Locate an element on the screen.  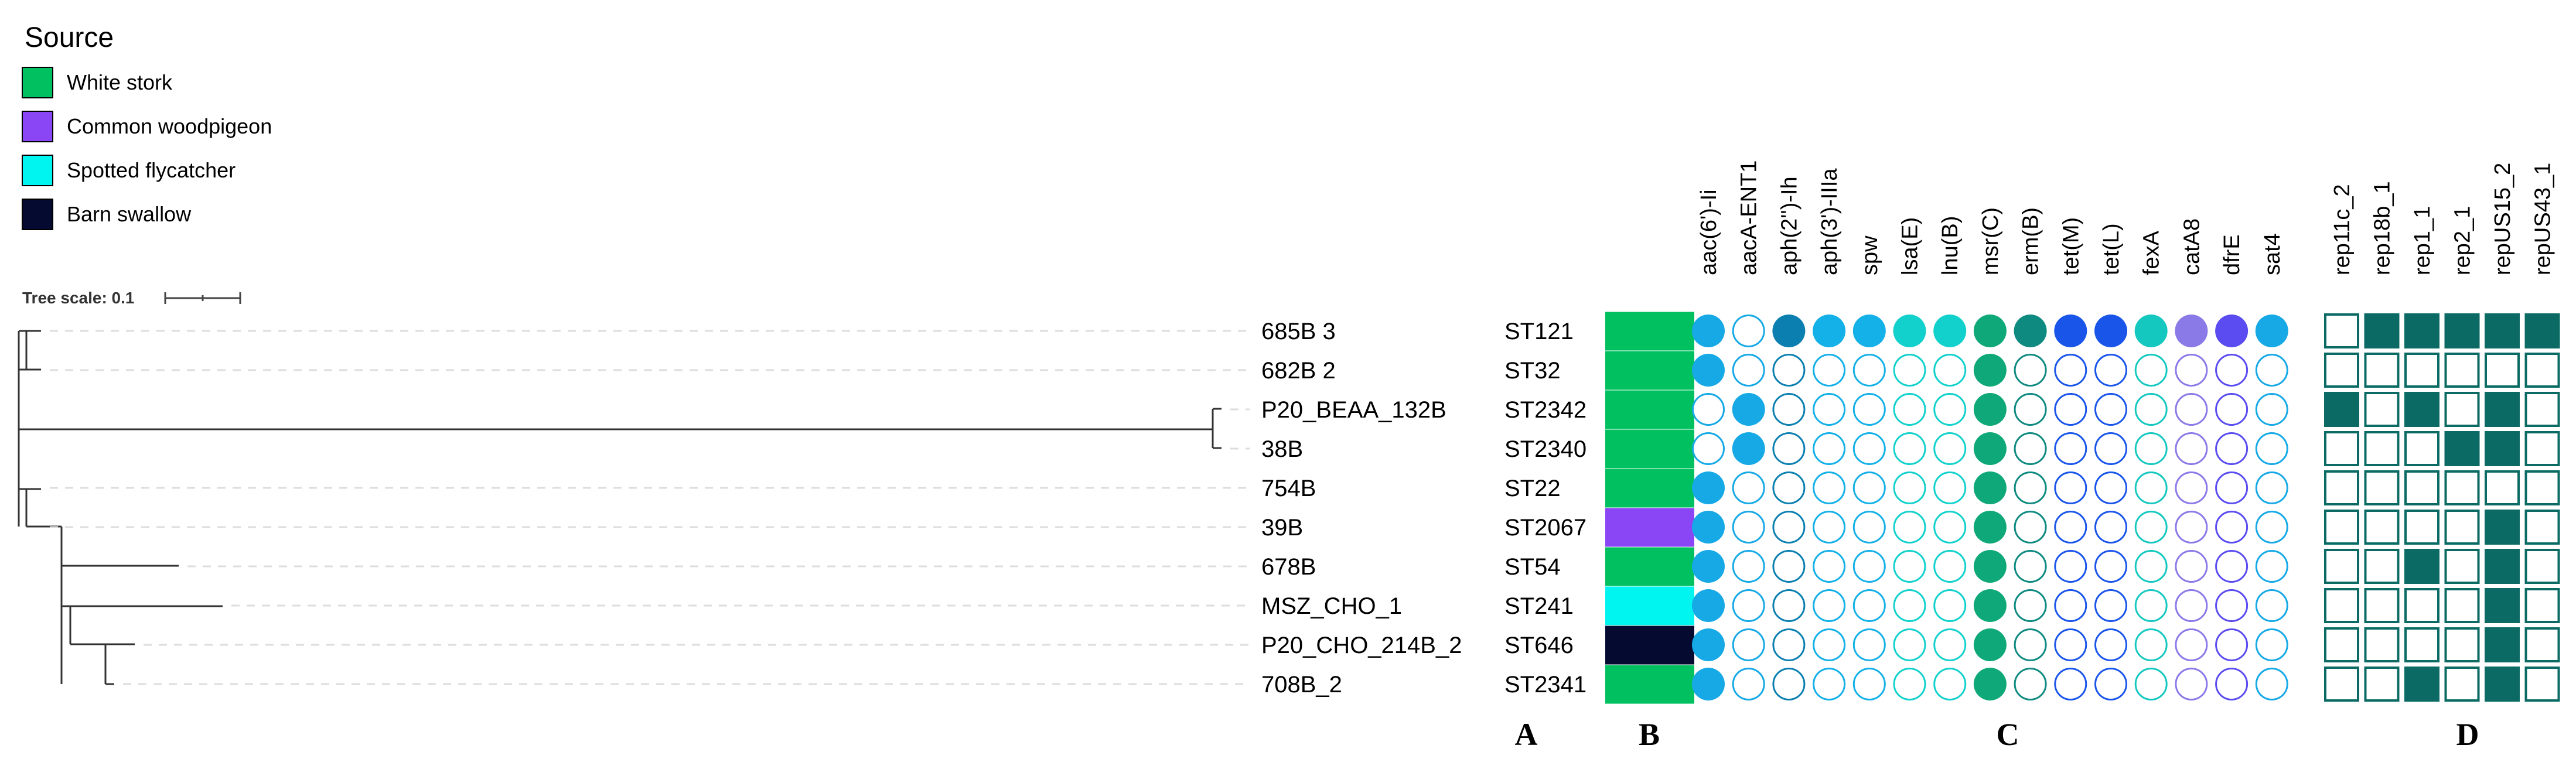
gene-header: lnu(B) is located at coordinates (1951, 245).